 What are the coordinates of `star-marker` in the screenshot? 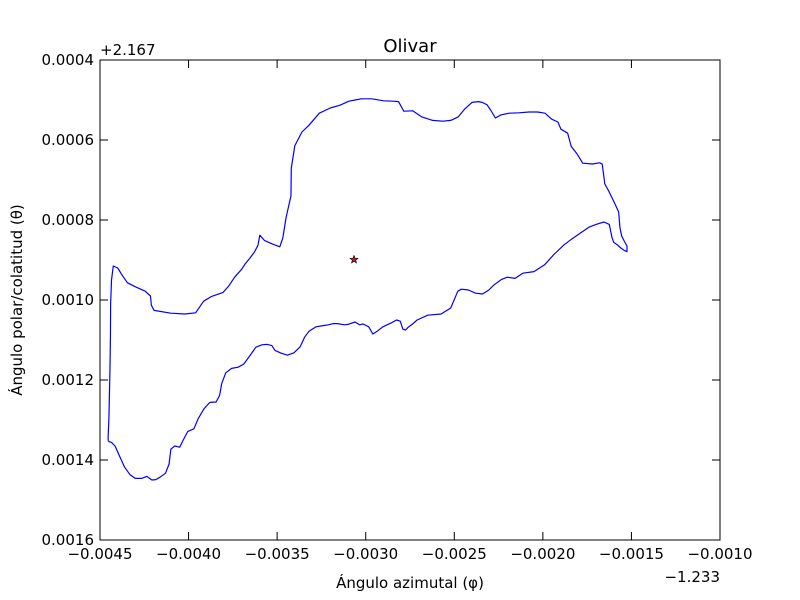 It's located at (354, 259).